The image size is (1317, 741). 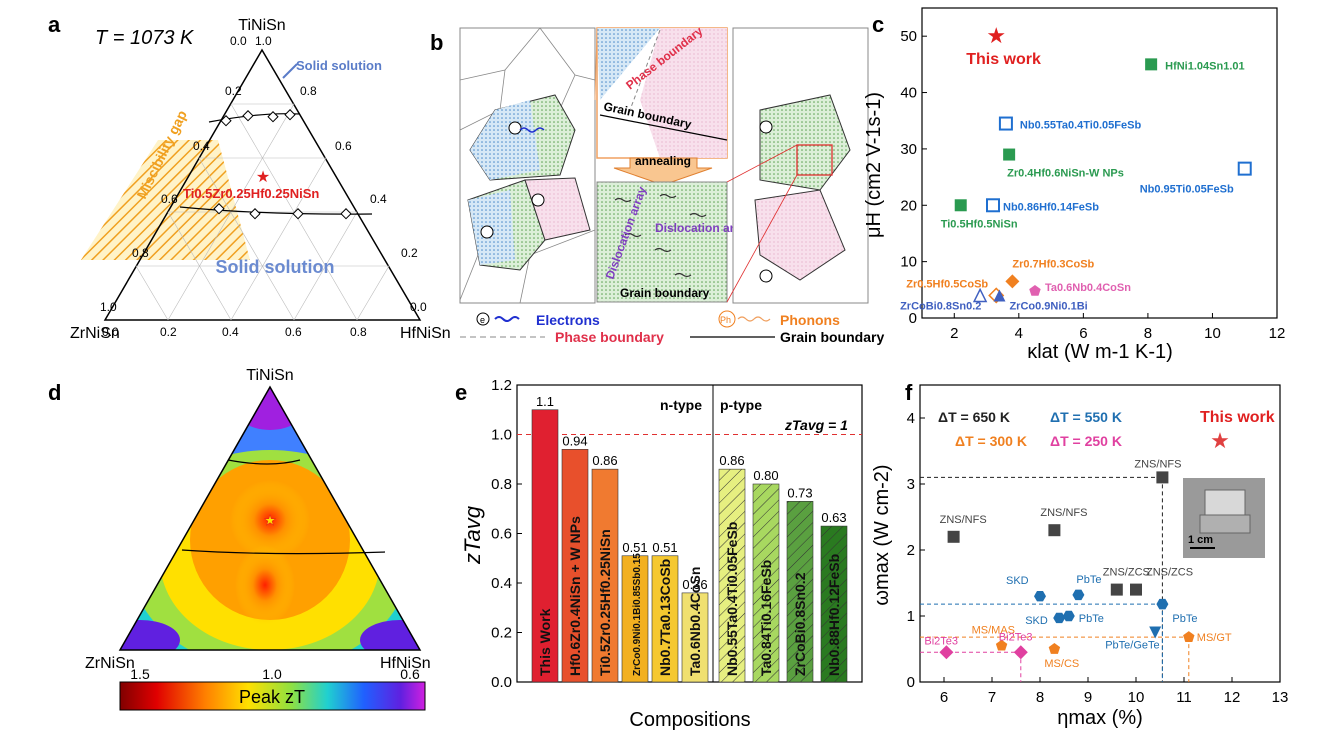 What do you see at coordinates (436, 42) in the screenshot?
I see `panel-b-letter: b` at bounding box center [436, 42].